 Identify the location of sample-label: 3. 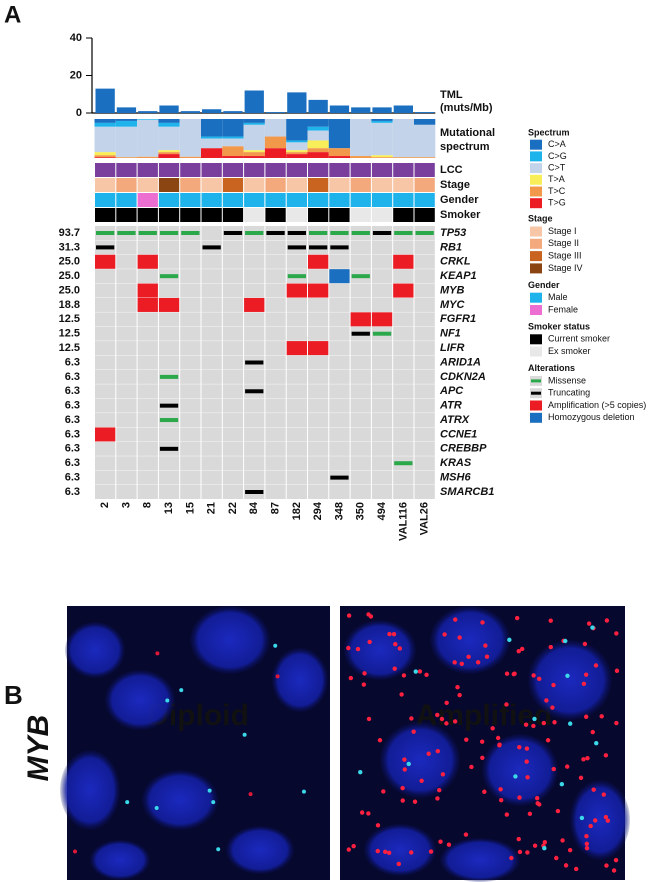
(126, 505).